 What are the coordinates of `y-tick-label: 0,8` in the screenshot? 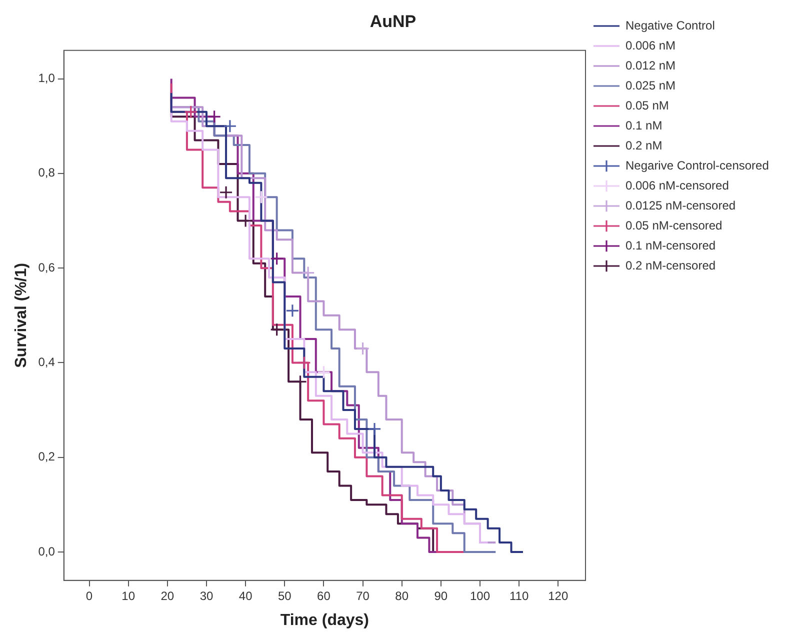 It's located at (47, 173).